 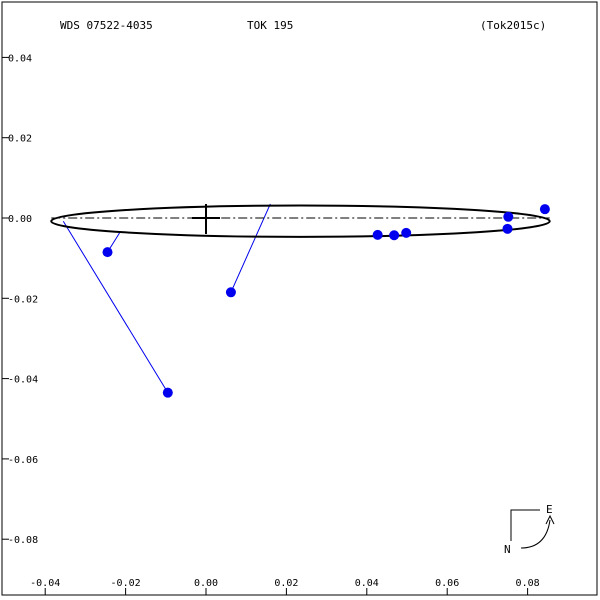 I want to click on x-tick-label: -0.02, so click(x=126, y=583).